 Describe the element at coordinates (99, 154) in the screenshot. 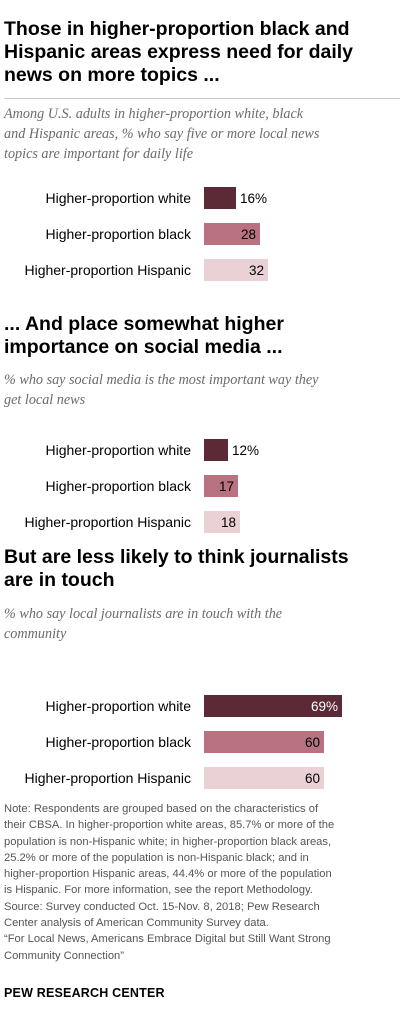

I see `subtitle-line: topics are important for daily life` at that location.